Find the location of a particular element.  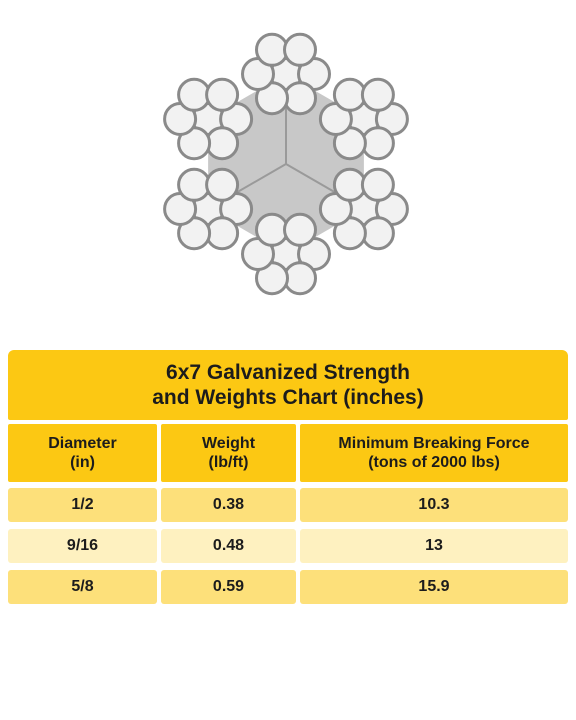

header-diameter-label: Diameter is located at coordinates (82, 443).